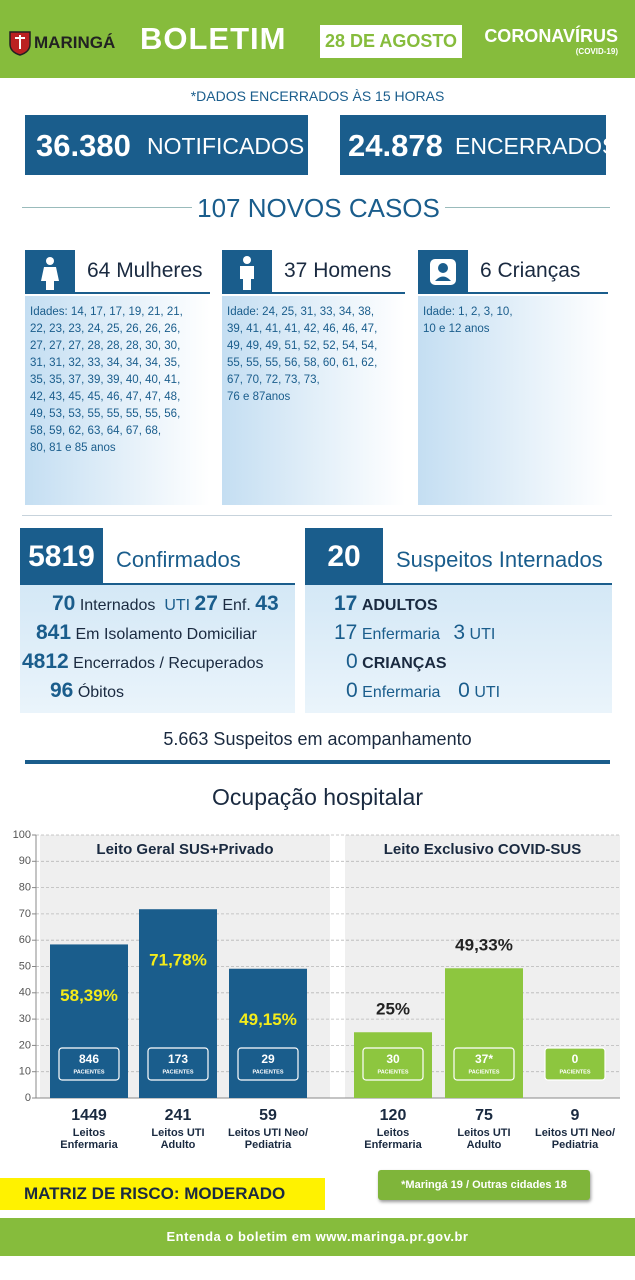 Image resolution: width=635 pixels, height=1280 pixels. What do you see at coordinates (575, 1059) in the screenshot?
I see `patients: 0` at bounding box center [575, 1059].